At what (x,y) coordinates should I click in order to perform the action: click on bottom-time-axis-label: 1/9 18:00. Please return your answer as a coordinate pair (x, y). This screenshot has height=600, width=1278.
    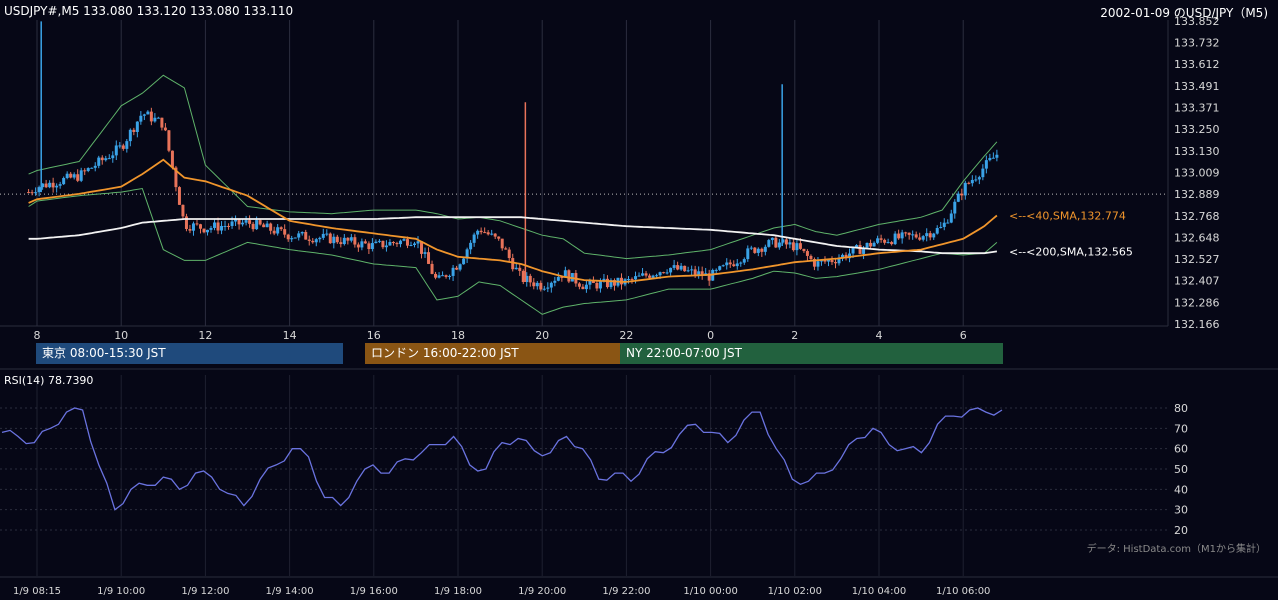
    Looking at the image, I should click on (458, 591).